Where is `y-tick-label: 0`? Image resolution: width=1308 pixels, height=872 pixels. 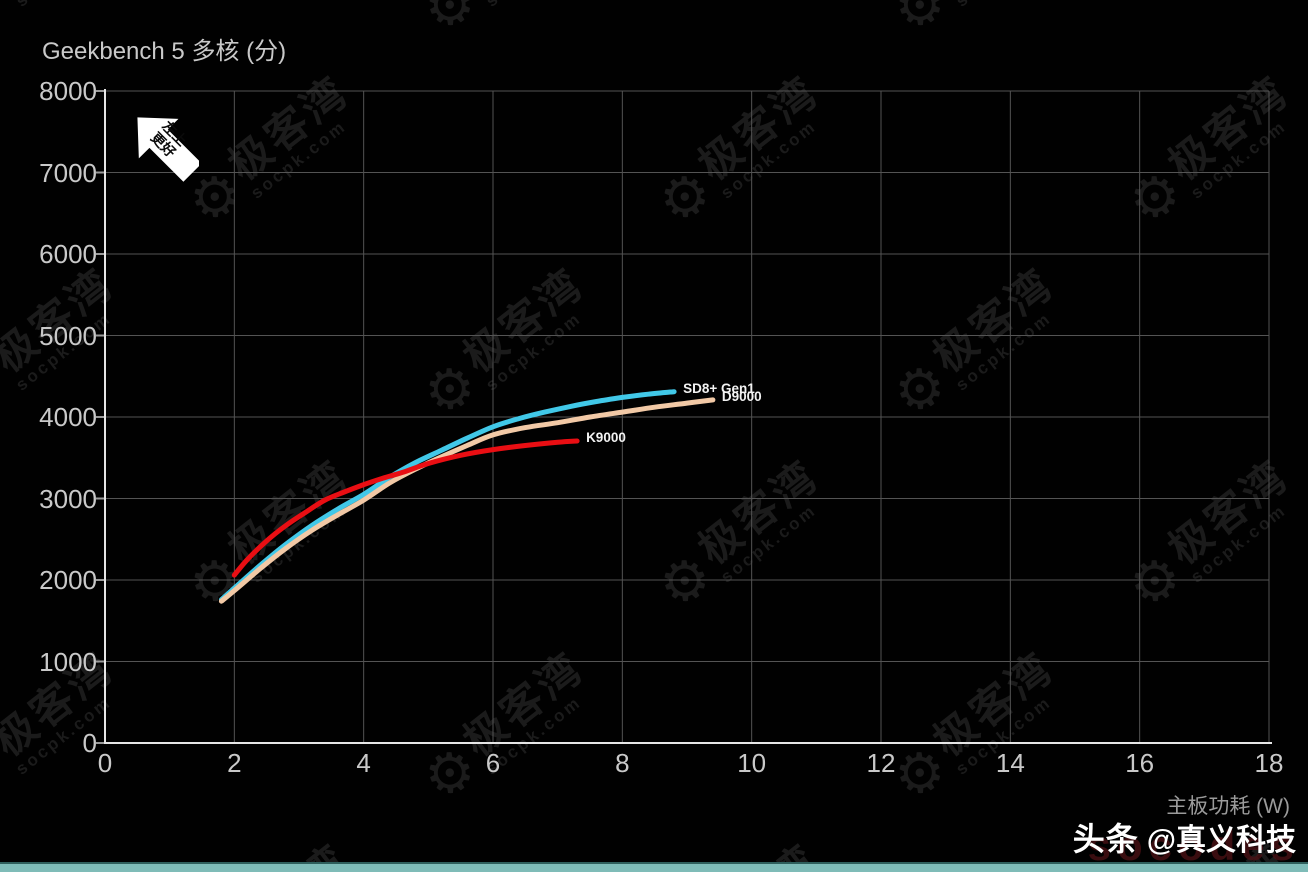 y-tick-label: 0 is located at coordinates (89, 743).